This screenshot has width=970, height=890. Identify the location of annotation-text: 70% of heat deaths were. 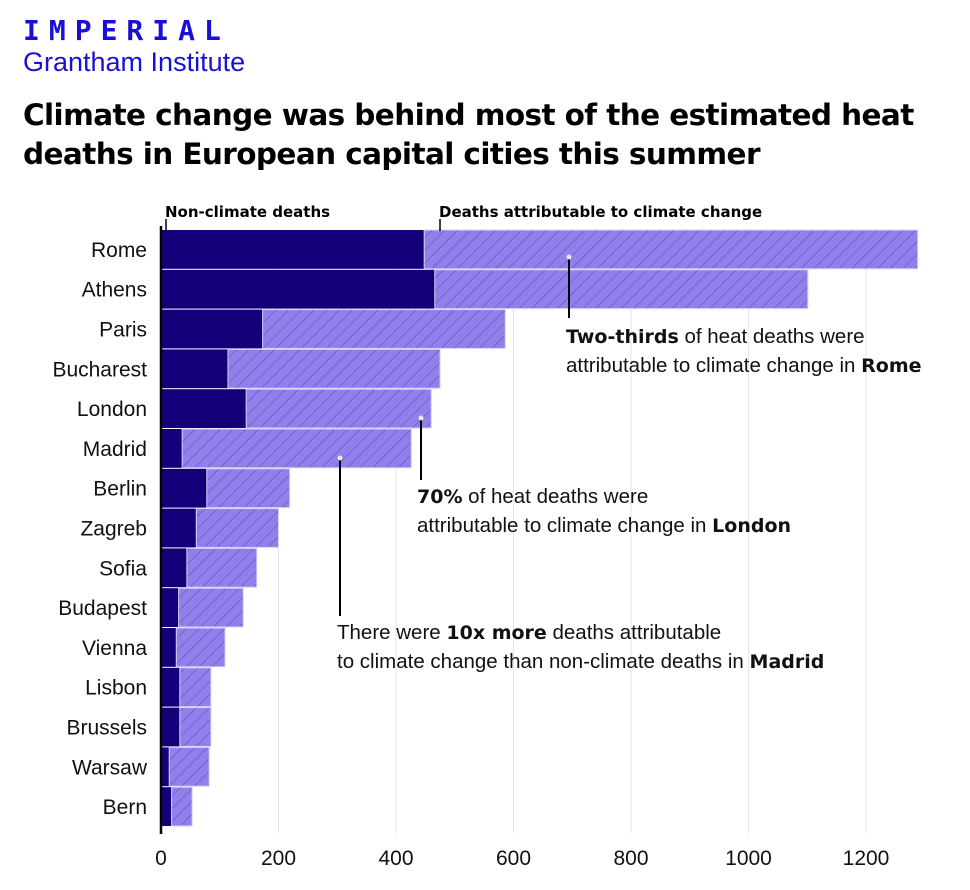
(532, 496).